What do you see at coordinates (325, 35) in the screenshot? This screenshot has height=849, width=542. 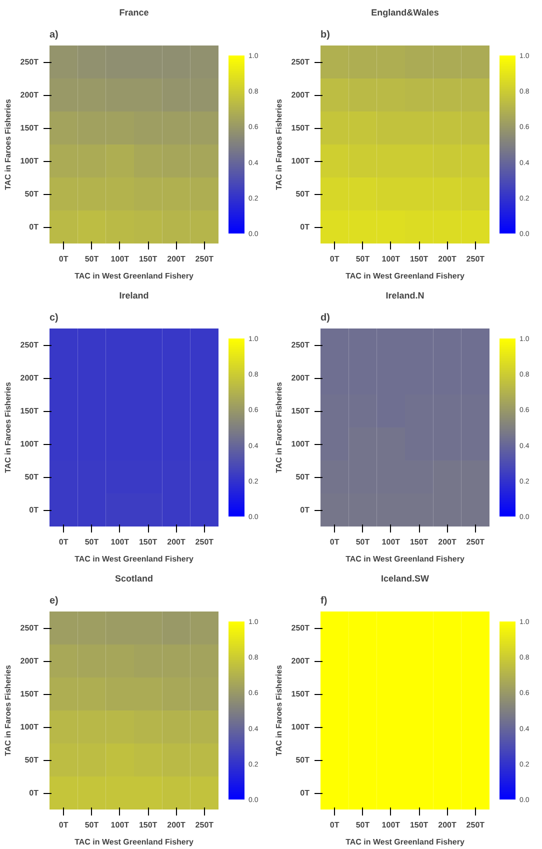 I see `text: b)` at bounding box center [325, 35].